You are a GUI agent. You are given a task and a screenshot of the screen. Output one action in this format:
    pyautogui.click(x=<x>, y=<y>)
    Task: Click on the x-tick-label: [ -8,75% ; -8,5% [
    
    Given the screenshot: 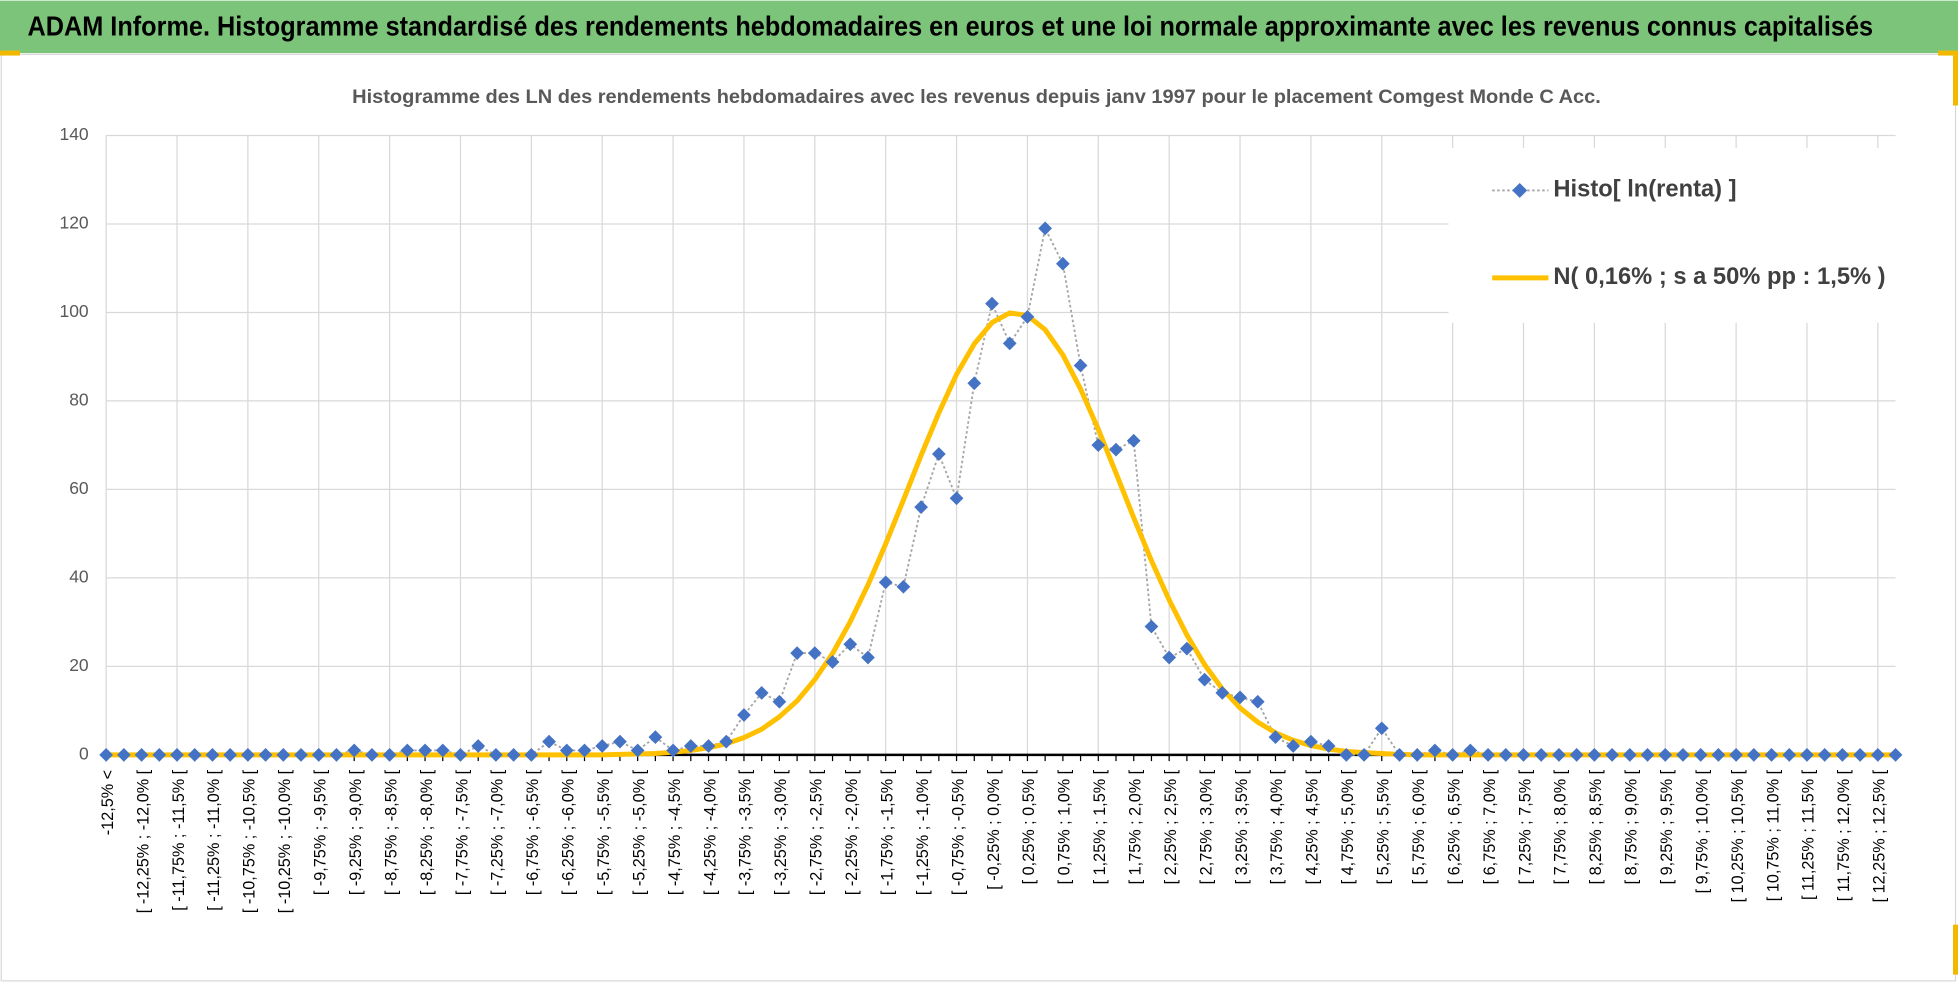 What is the action you would take?
    pyautogui.click(x=391, y=832)
    